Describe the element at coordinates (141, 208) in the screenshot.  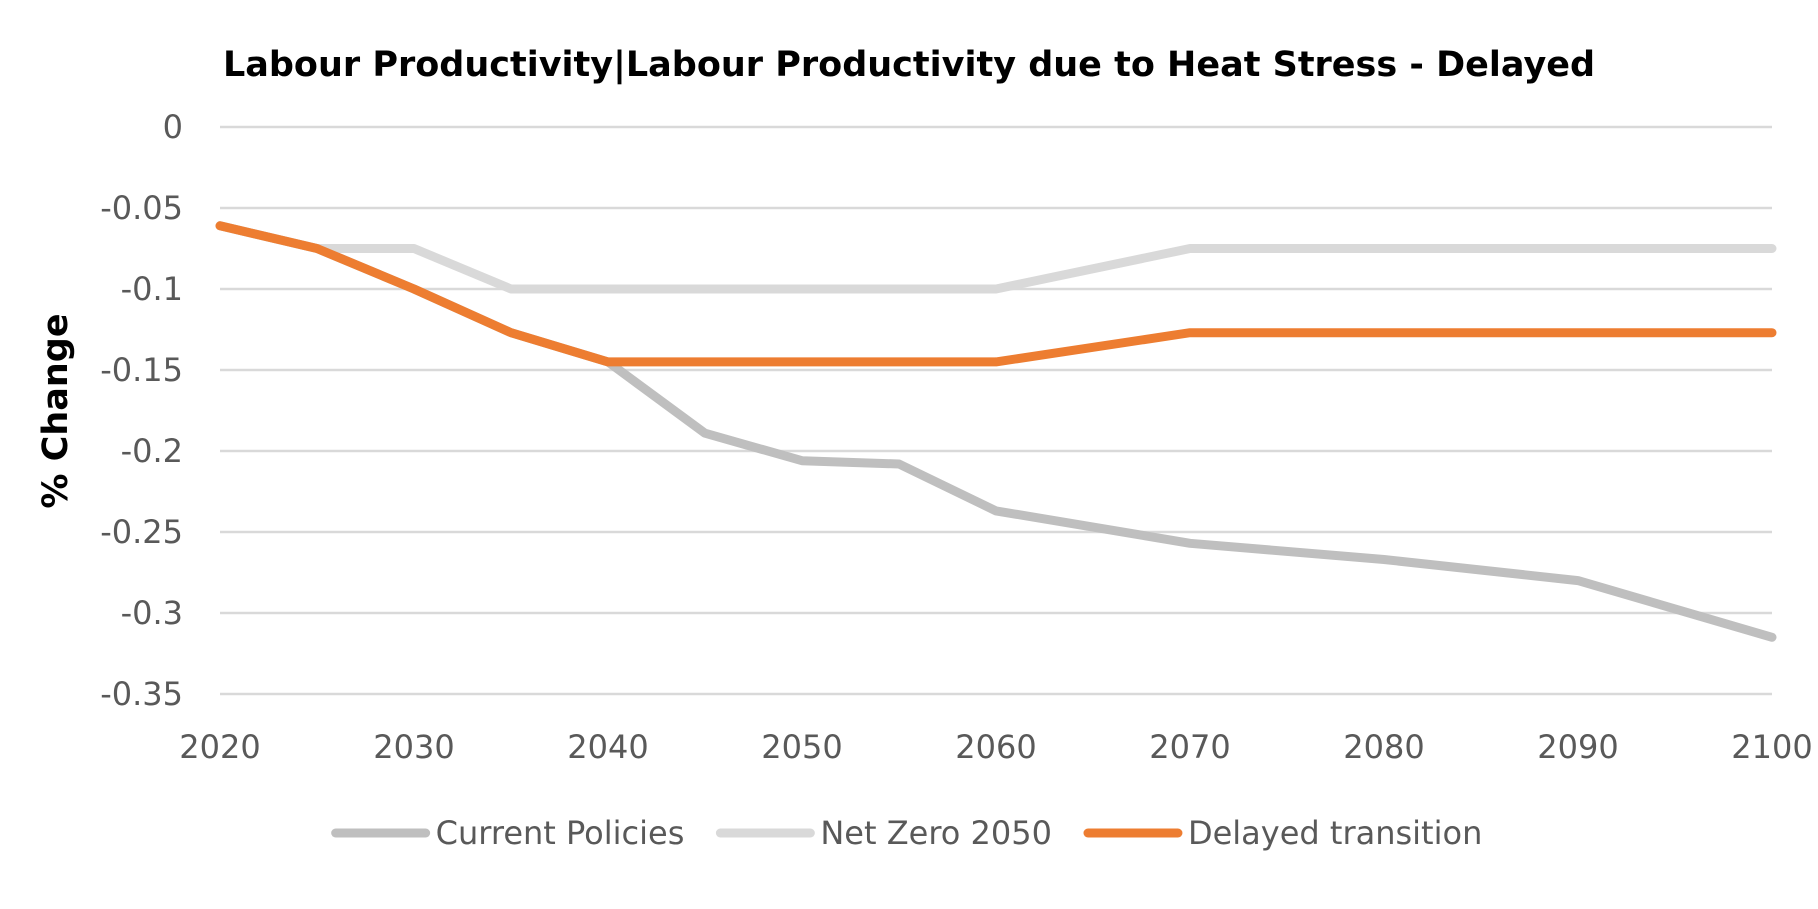
I see `y-tick-label: -0.05` at that location.